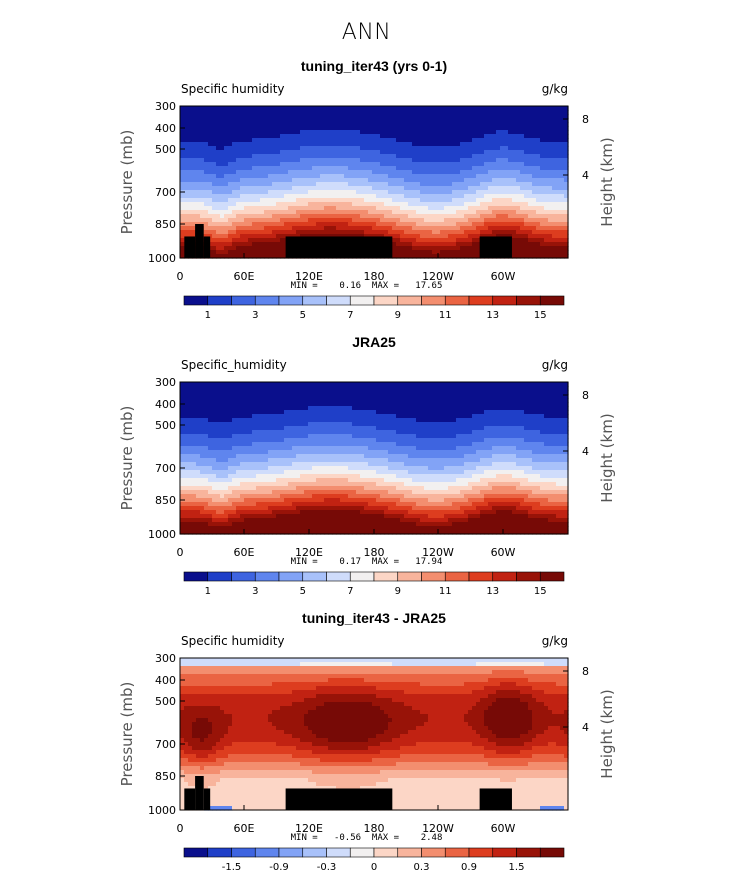 The width and height of the screenshot is (733, 874). What do you see at coordinates (165, 224) in the screenshot?
I see `y-tick-label: 850` at bounding box center [165, 224].